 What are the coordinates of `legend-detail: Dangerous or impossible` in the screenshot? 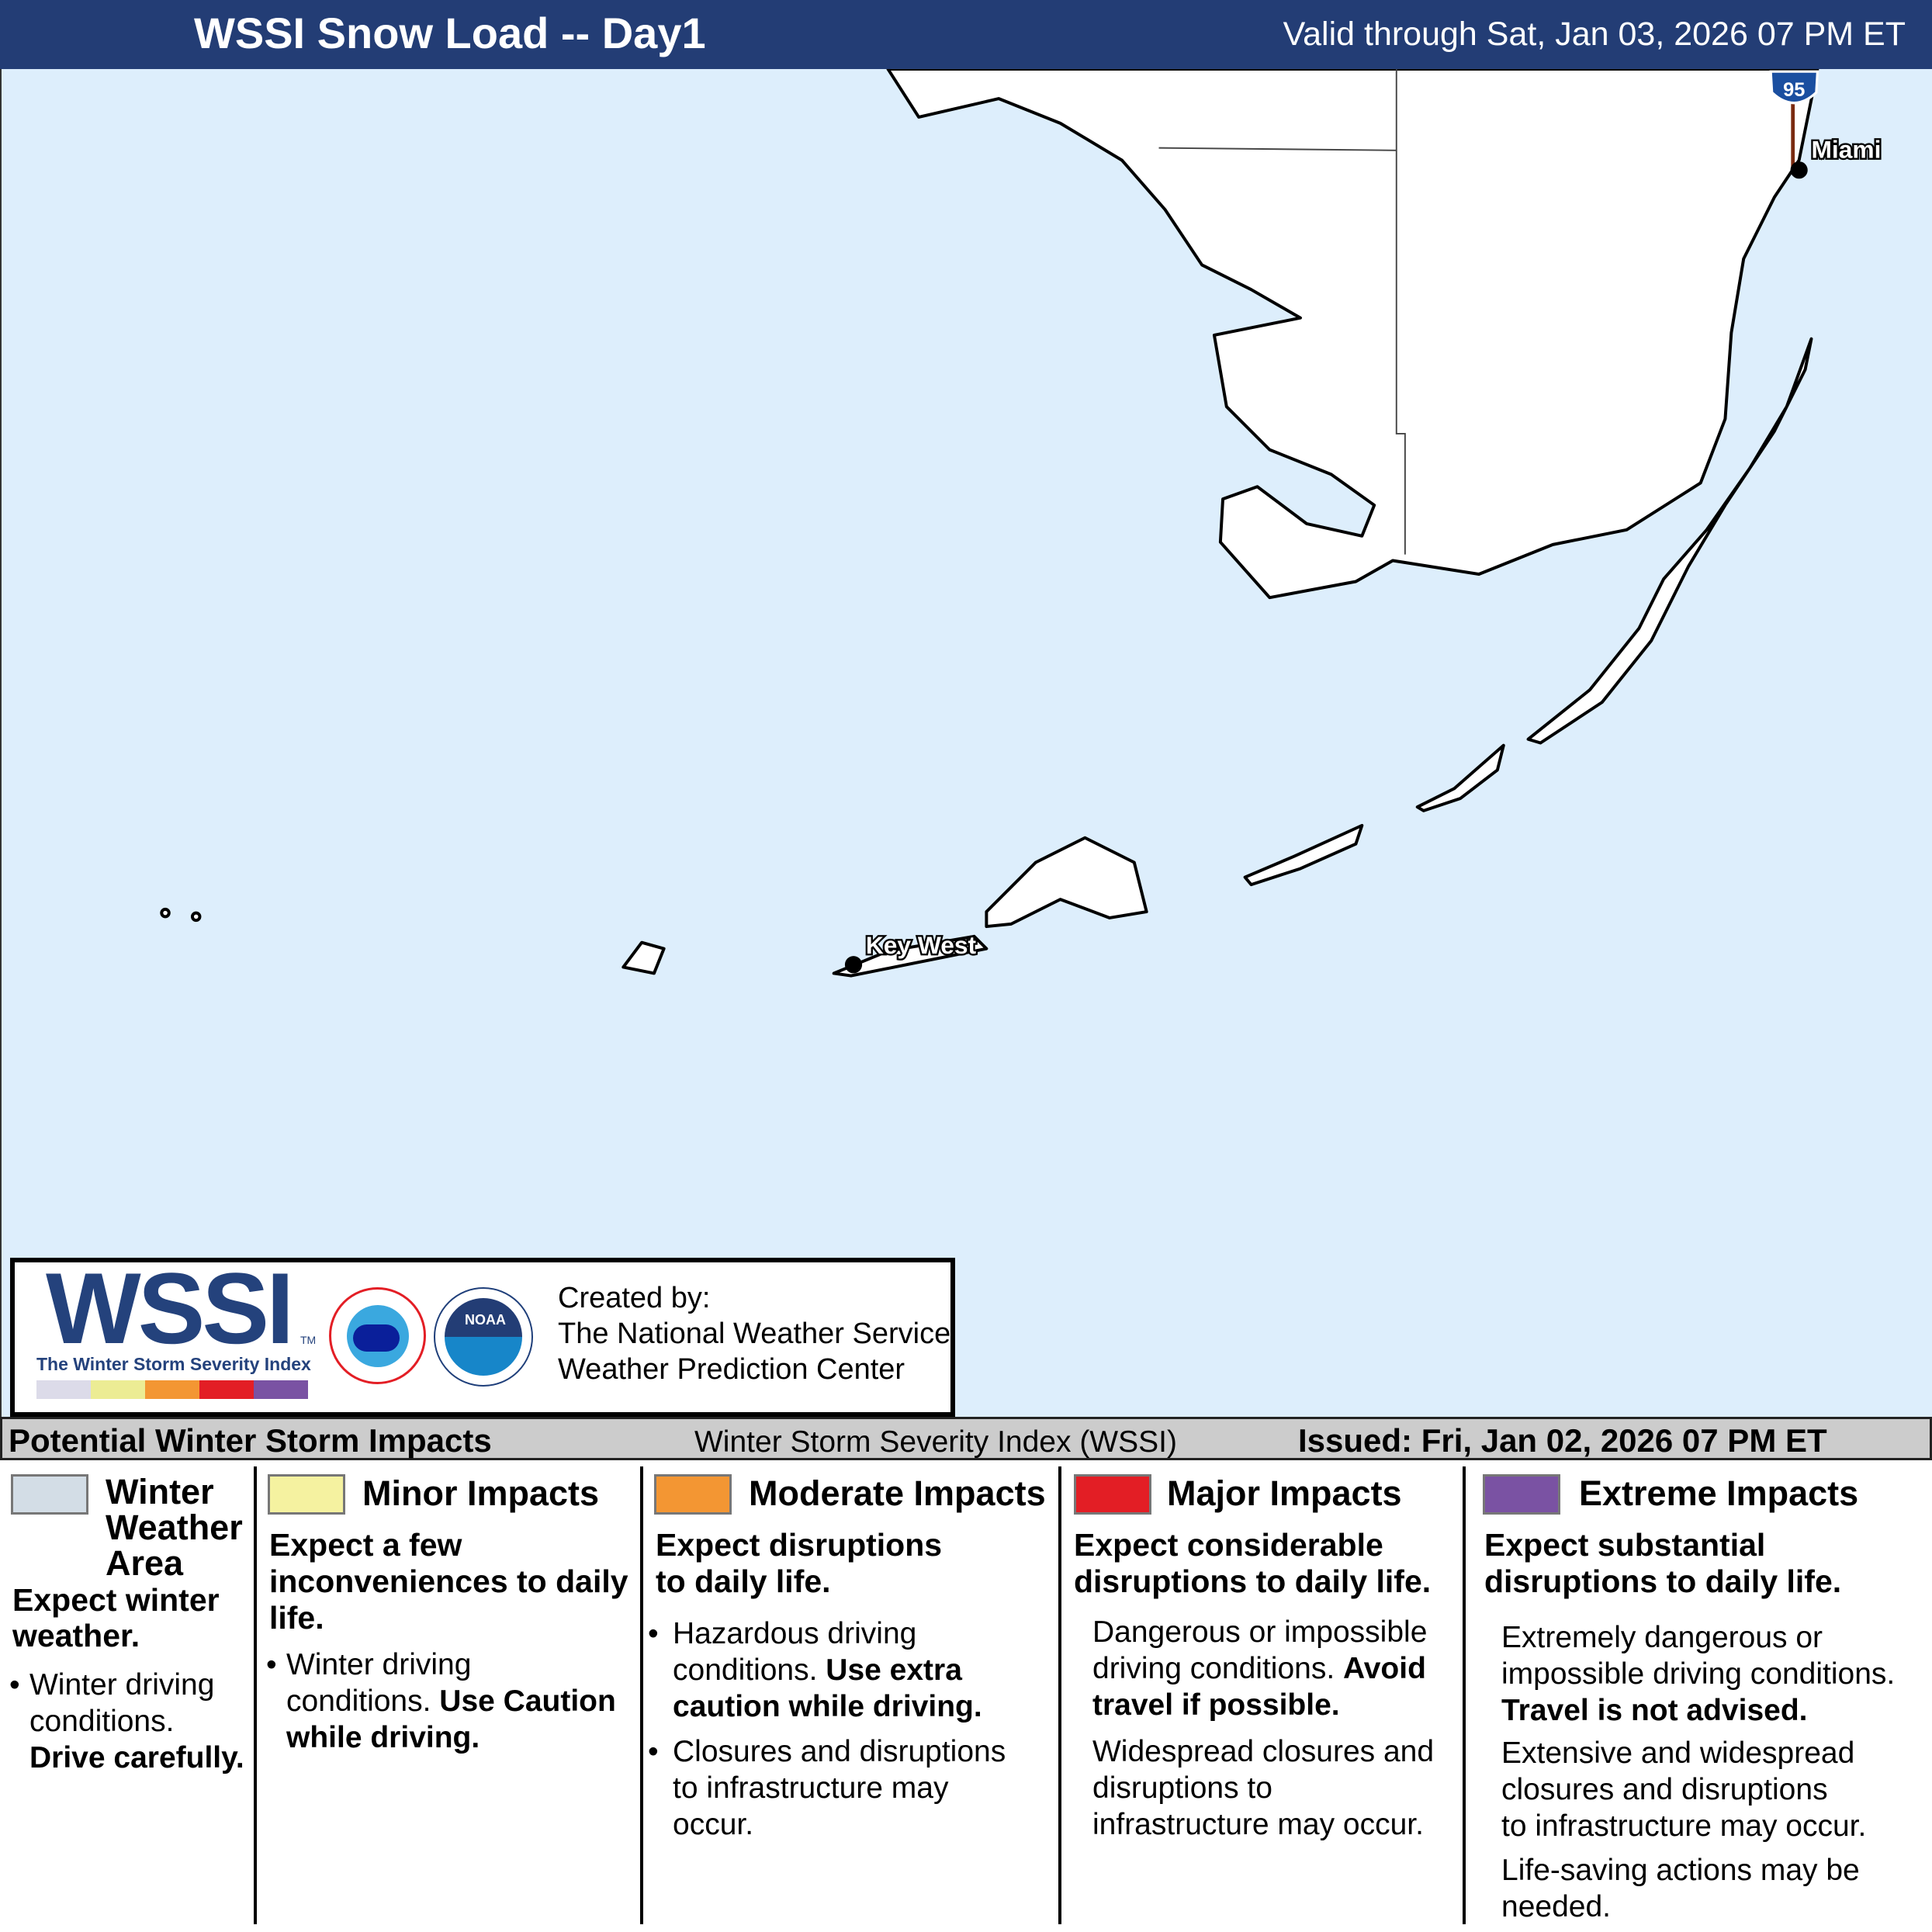 It's located at (1260, 1632).